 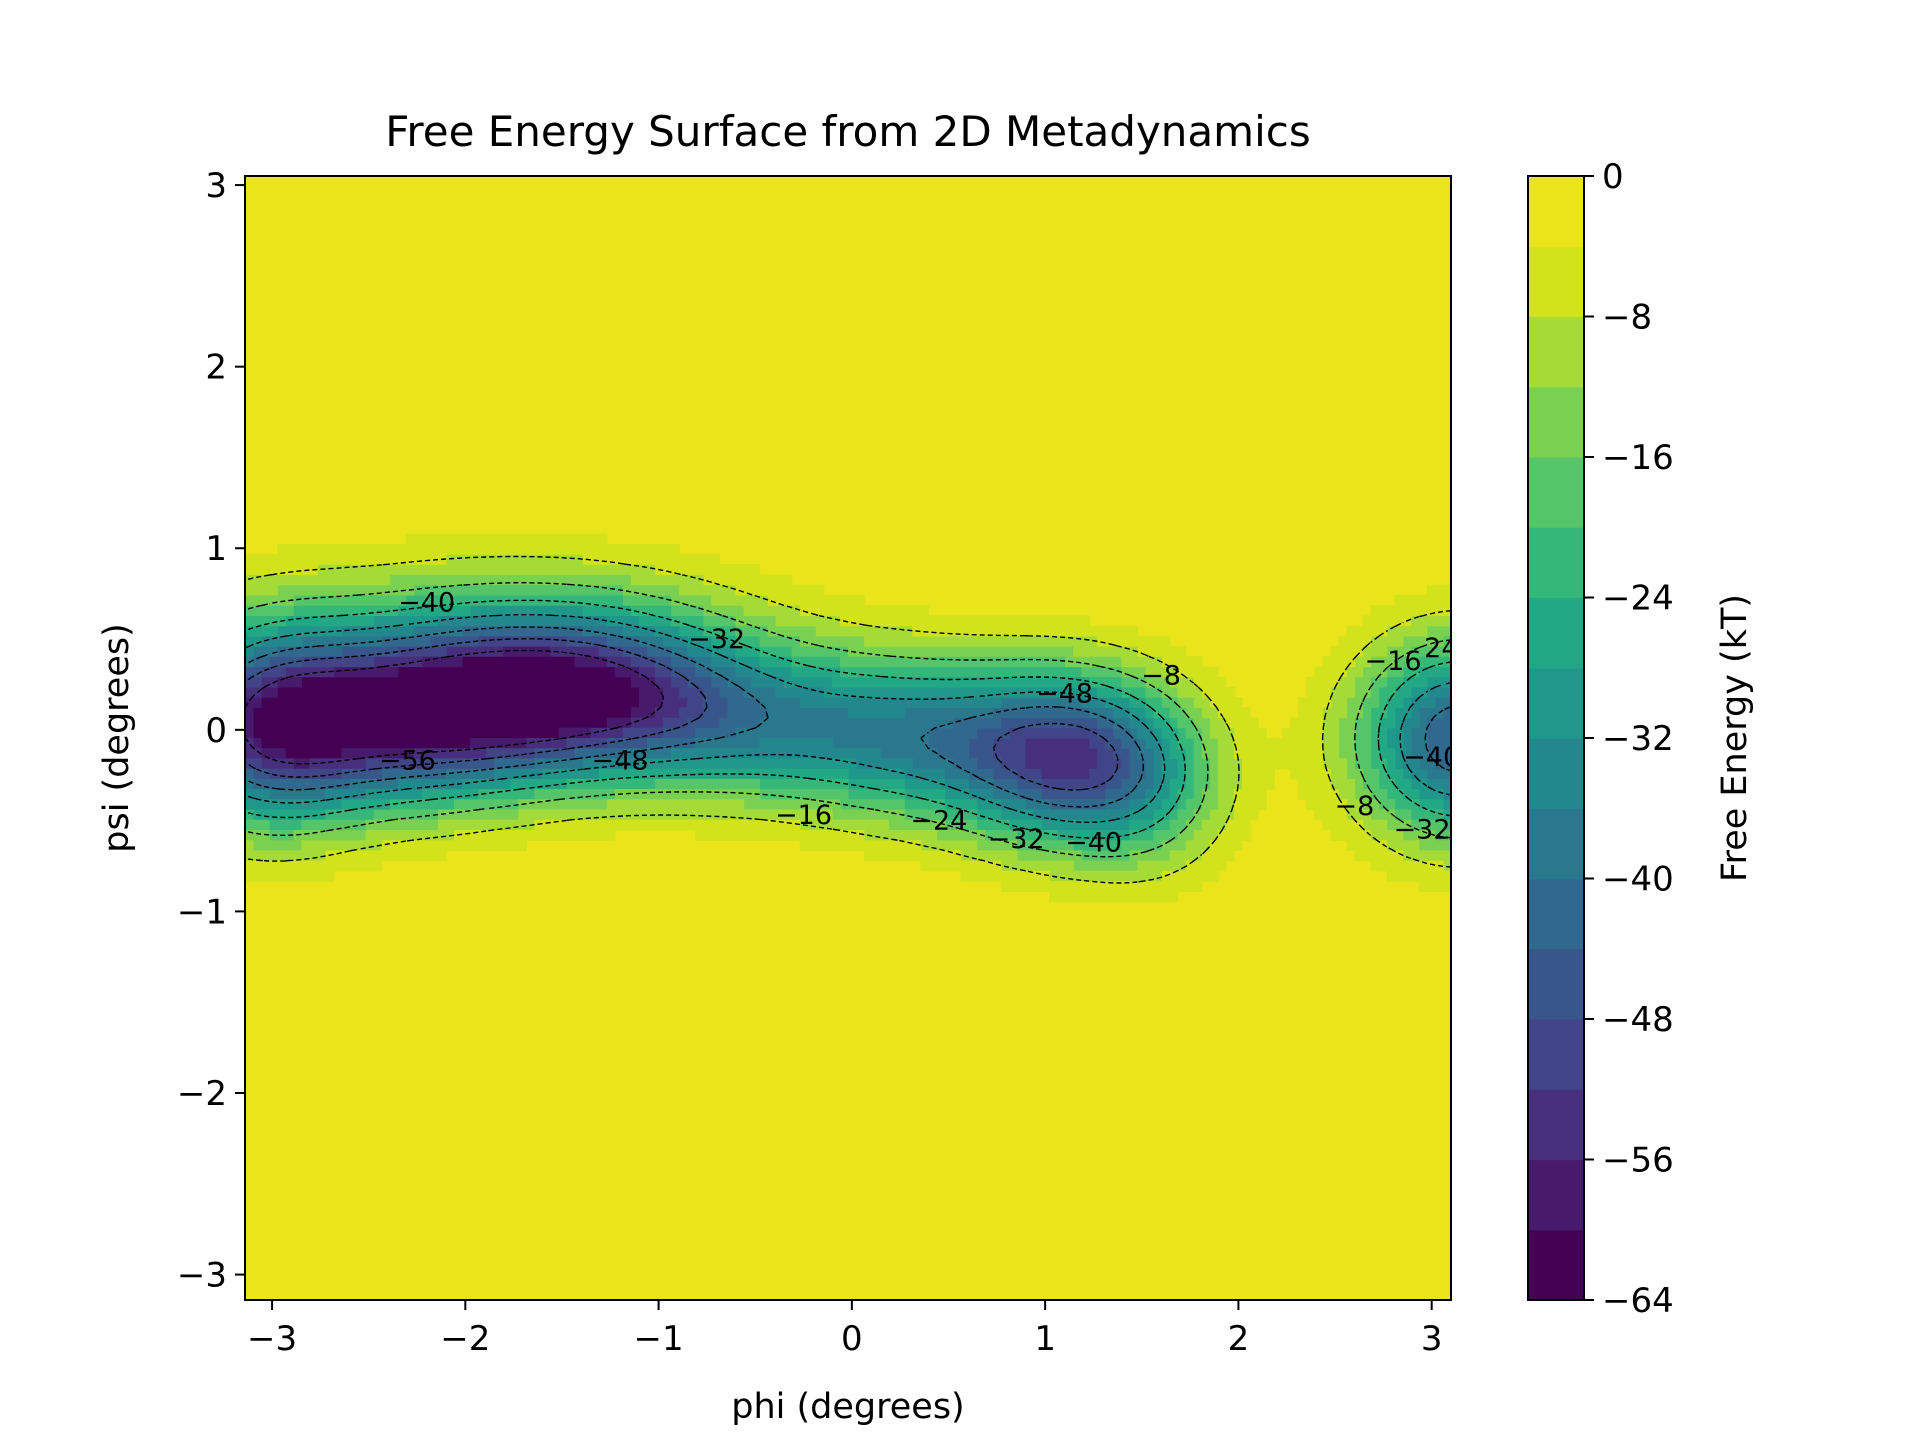 What do you see at coordinates (1638, 880) in the screenshot?
I see `colorbar-tick-label: −40` at bounding box center [1638, 880].